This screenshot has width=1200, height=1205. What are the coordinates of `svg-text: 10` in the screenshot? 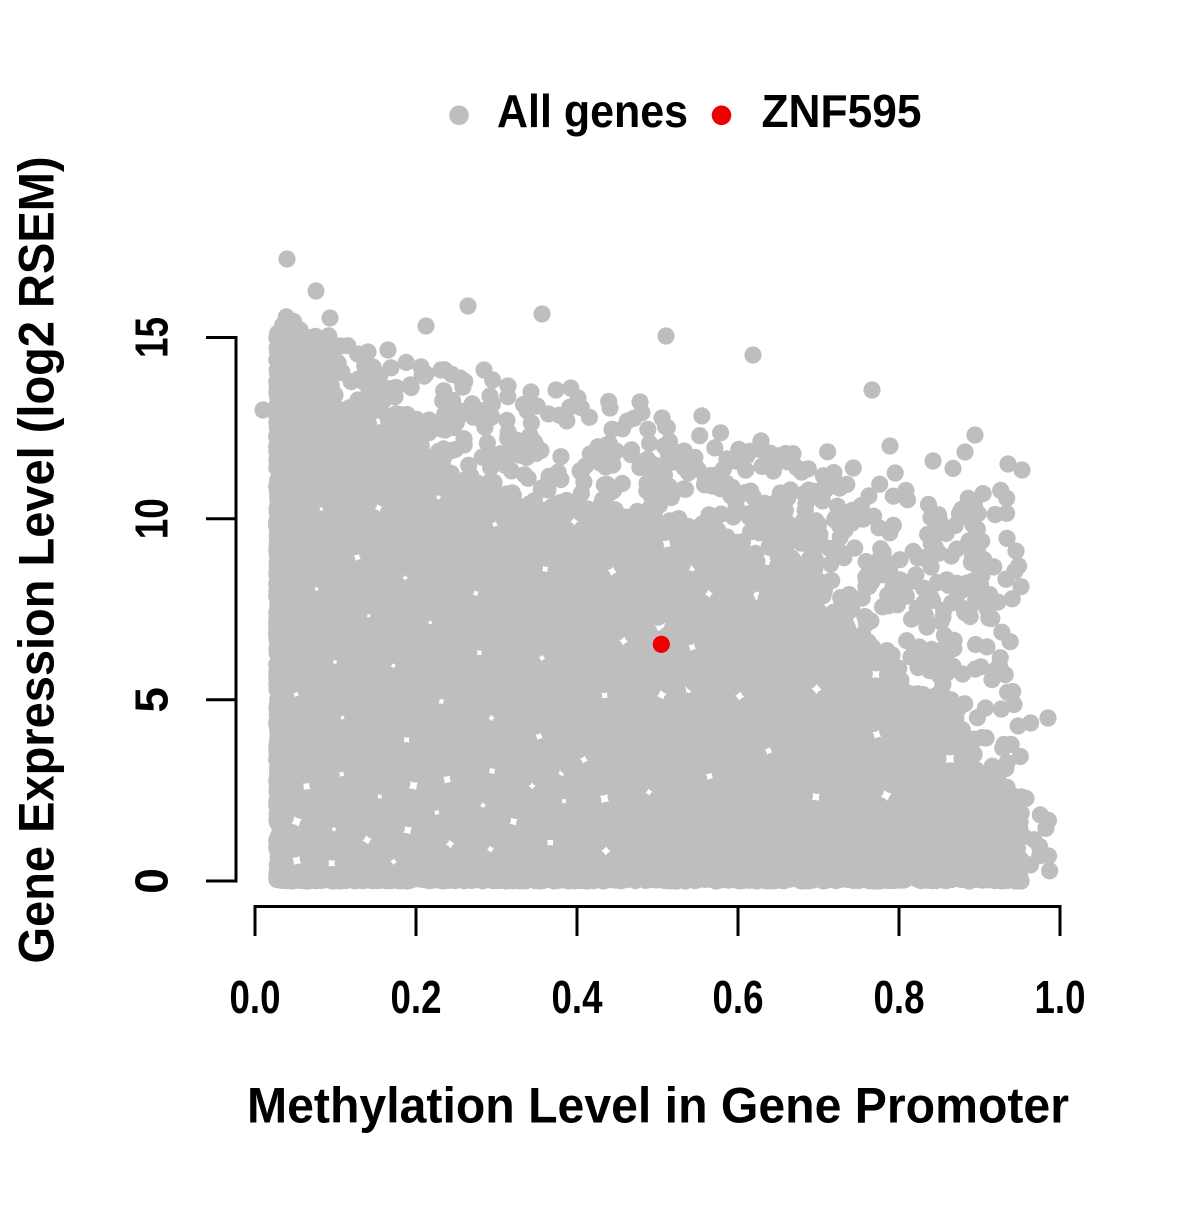 It's located at (152, 518).